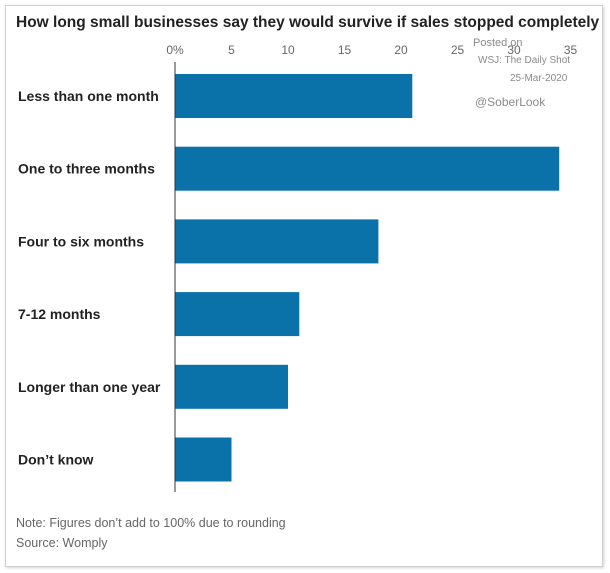  Describe the element at coordinates (89, 387) in the screenshot. I see `category-label: Longer than one year` at that location.